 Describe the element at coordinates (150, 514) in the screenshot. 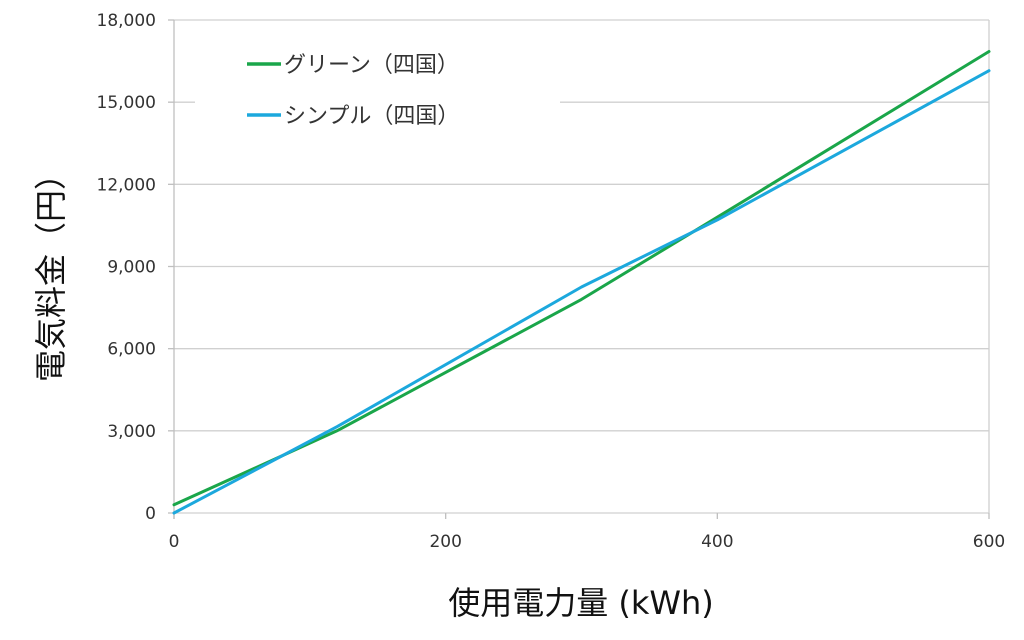

I see `y-tick-label: 0` at that location.